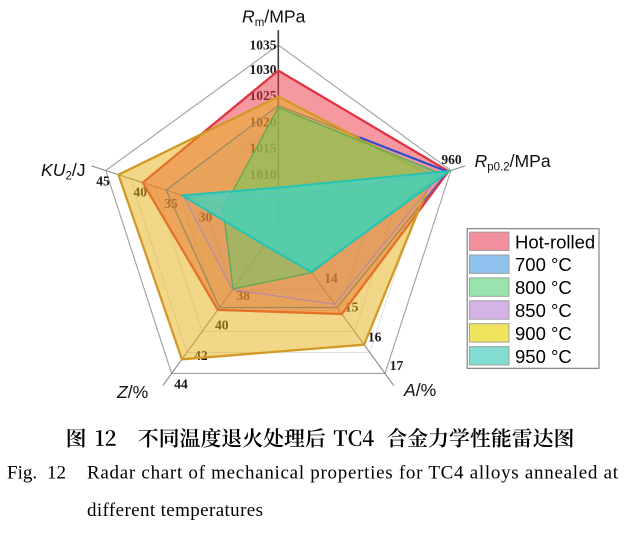 The height and width of the screenshot is (534, 627). What do you see at coordinates (543, 287) in the screenshot?
I see `svg-text: 800 °C` at bounding box center [543, 287].